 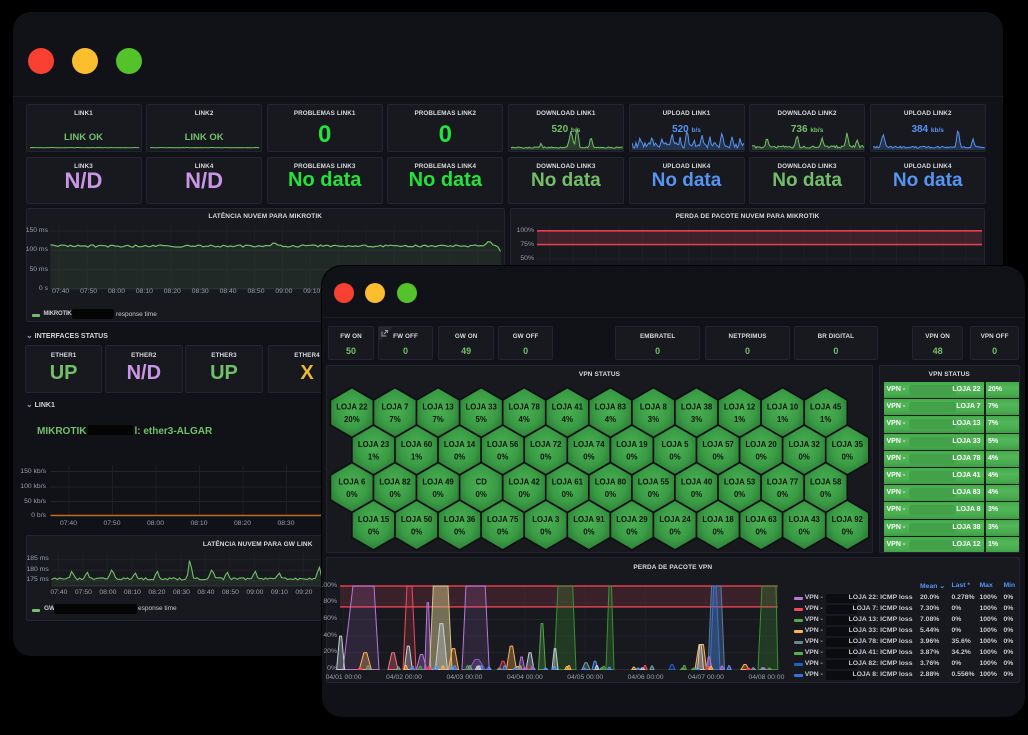 What do you see at coordinates (783, 406) in the screenshot?
I see `svg-text: LOJA 10` at bounding box center [783, 406].